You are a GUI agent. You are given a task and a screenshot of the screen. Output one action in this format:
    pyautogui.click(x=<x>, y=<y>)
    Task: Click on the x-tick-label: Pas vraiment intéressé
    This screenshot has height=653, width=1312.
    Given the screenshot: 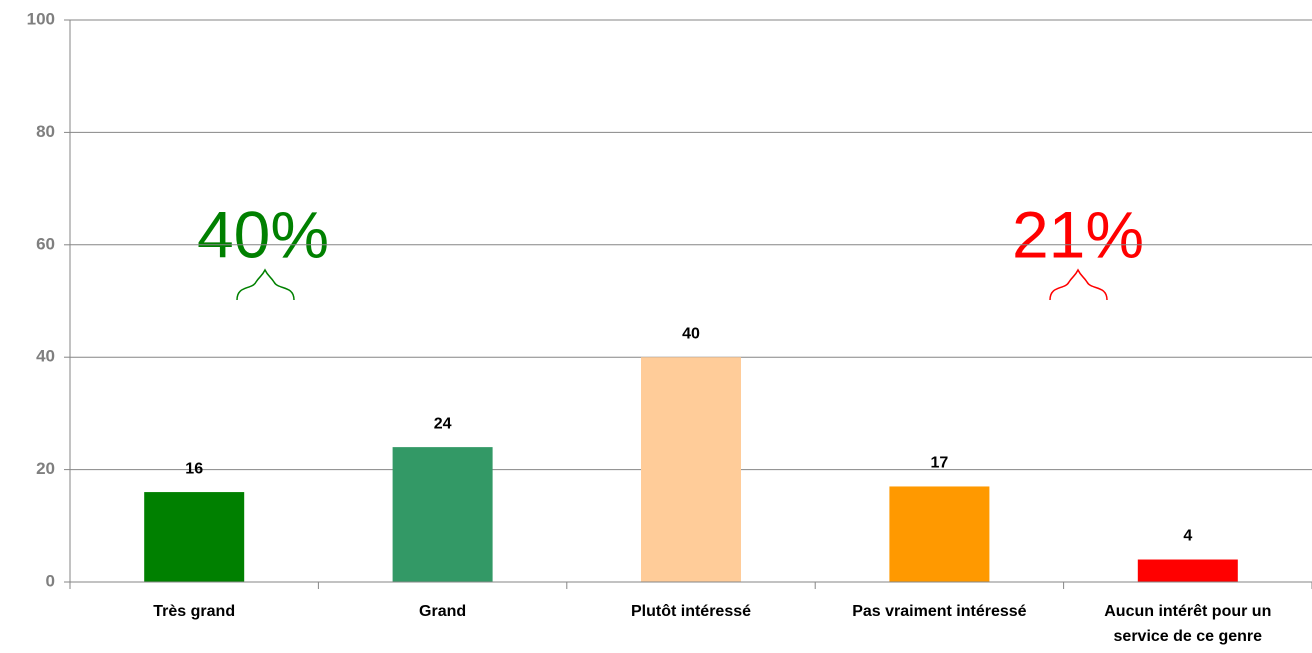 What is the action you would take?
    pyautogui.click(x=939, y=611)
    